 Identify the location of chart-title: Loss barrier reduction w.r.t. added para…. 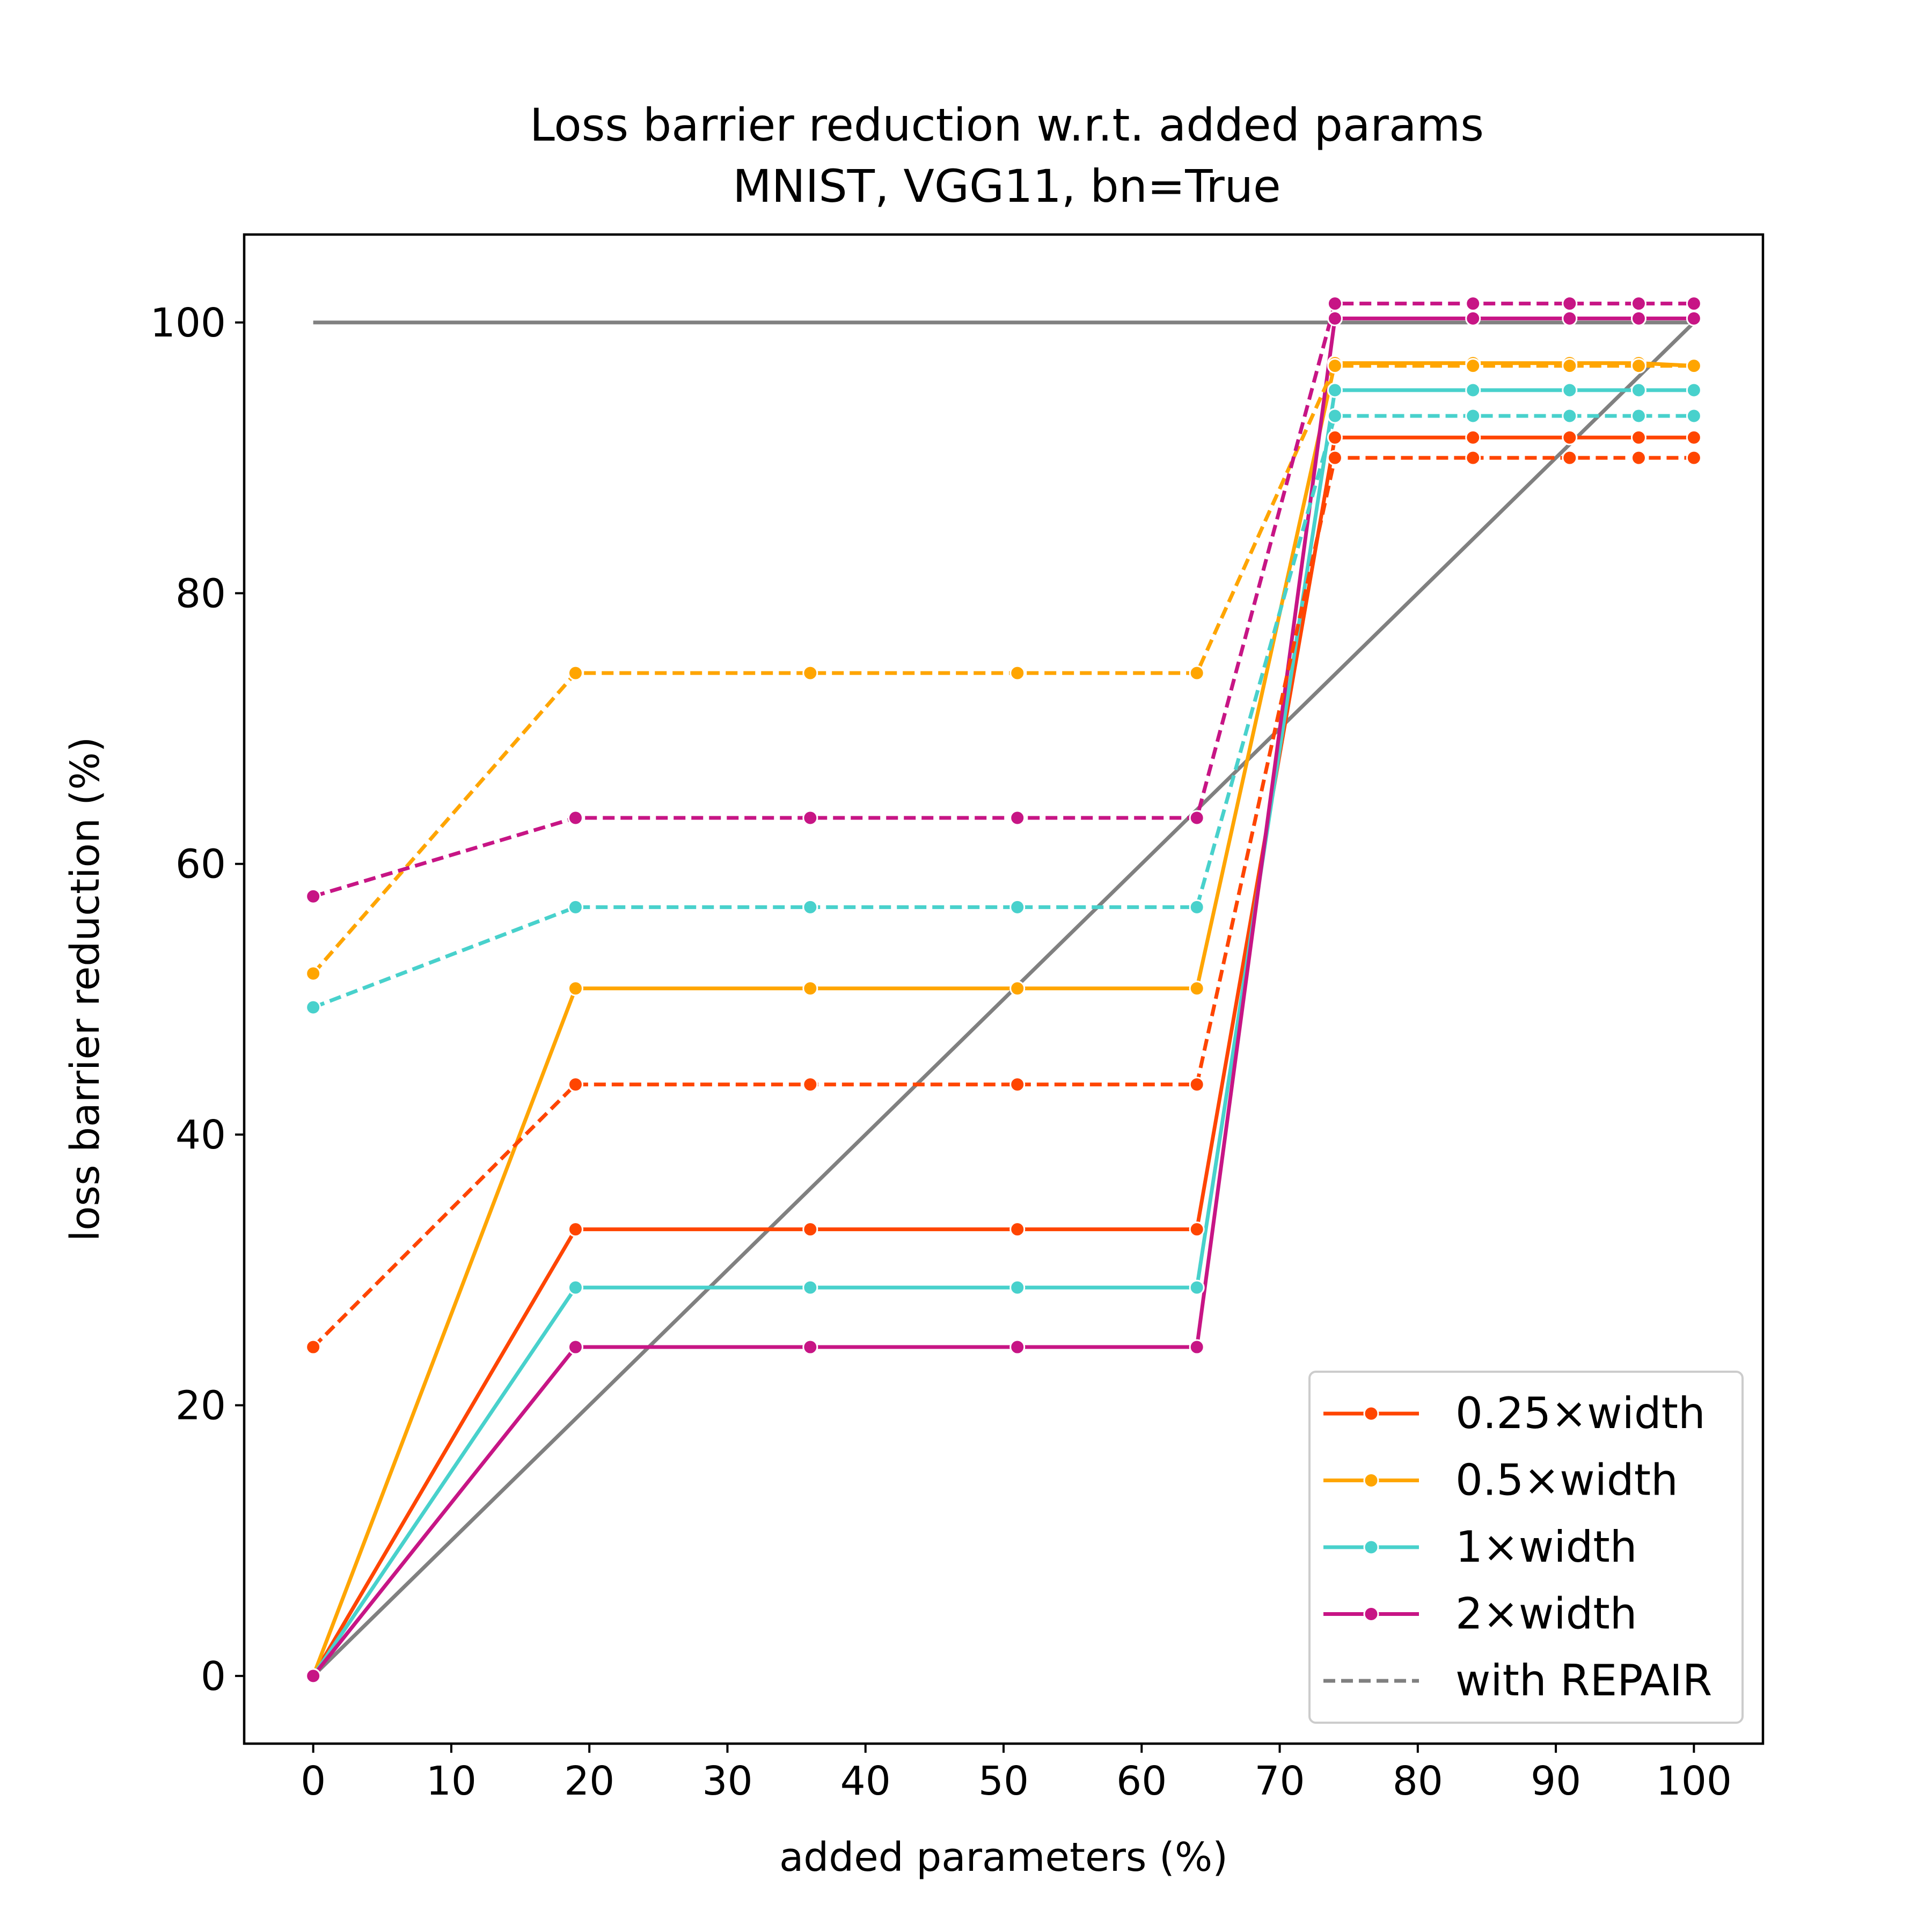
(1007, 125).